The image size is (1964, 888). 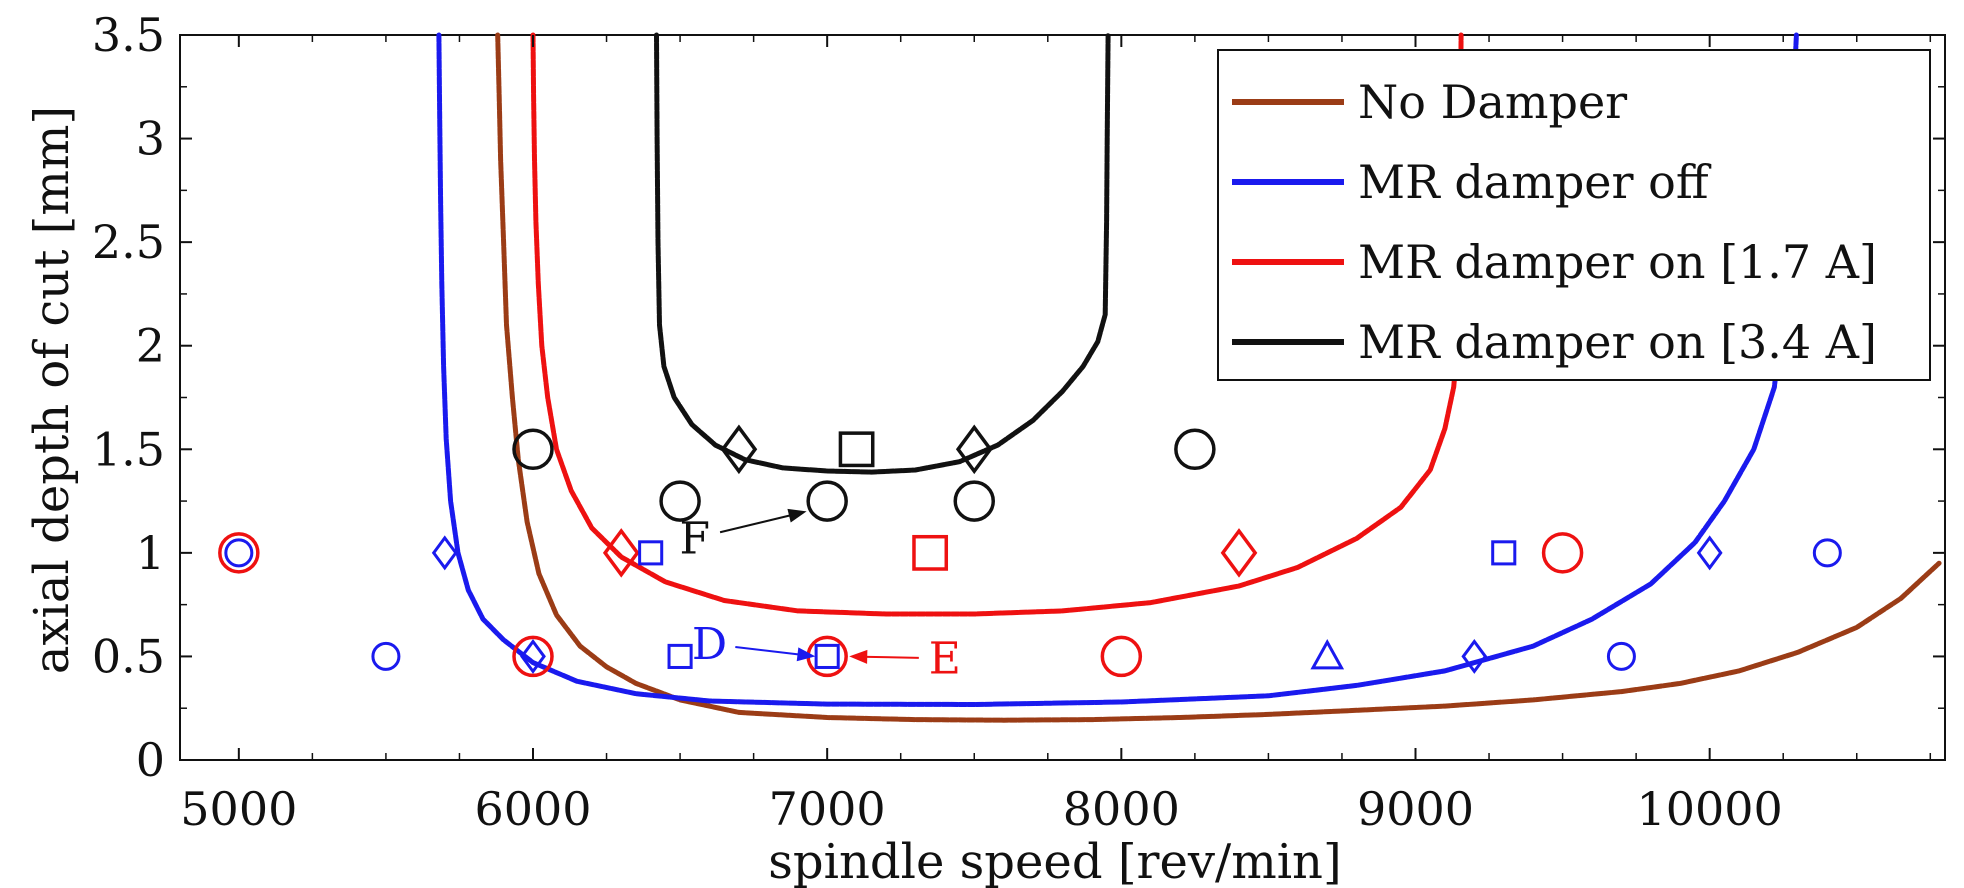 What do you see at coordinates (238, 809) in the screenshot?
I see `x-tick-label: 5000` at bounding box center [238, 809].